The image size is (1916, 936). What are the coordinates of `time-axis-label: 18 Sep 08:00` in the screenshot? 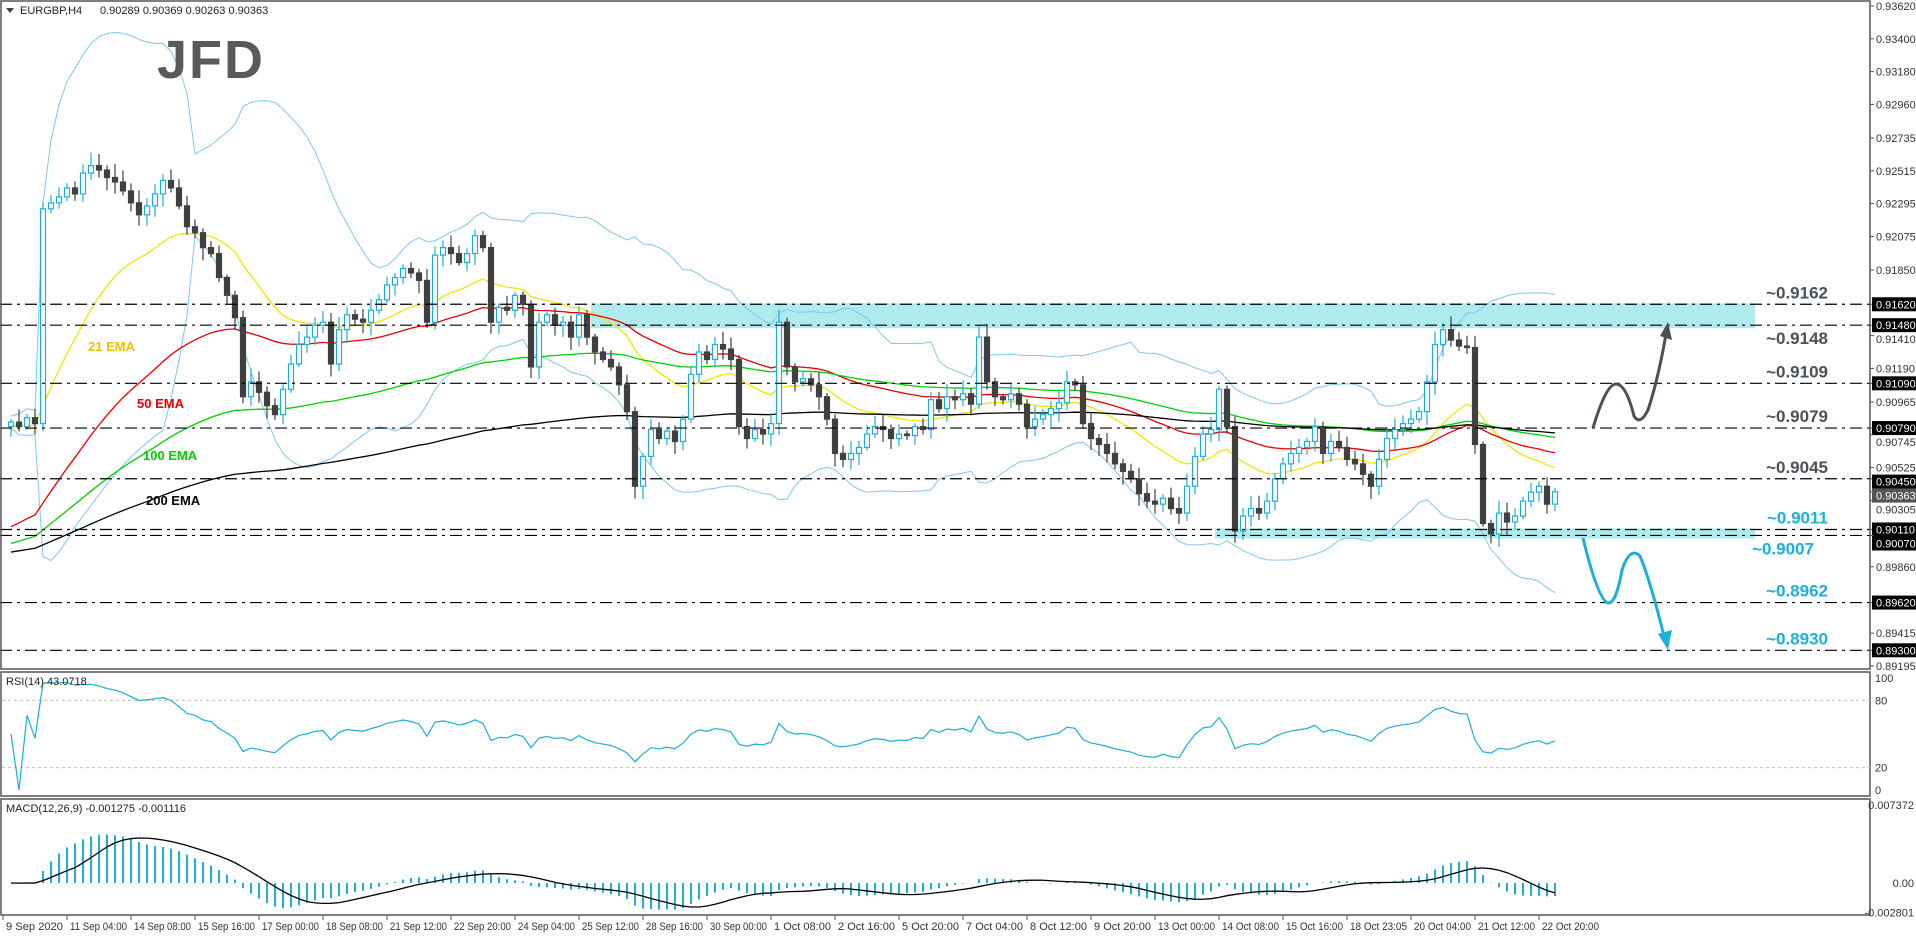 It's located at (354, 927).